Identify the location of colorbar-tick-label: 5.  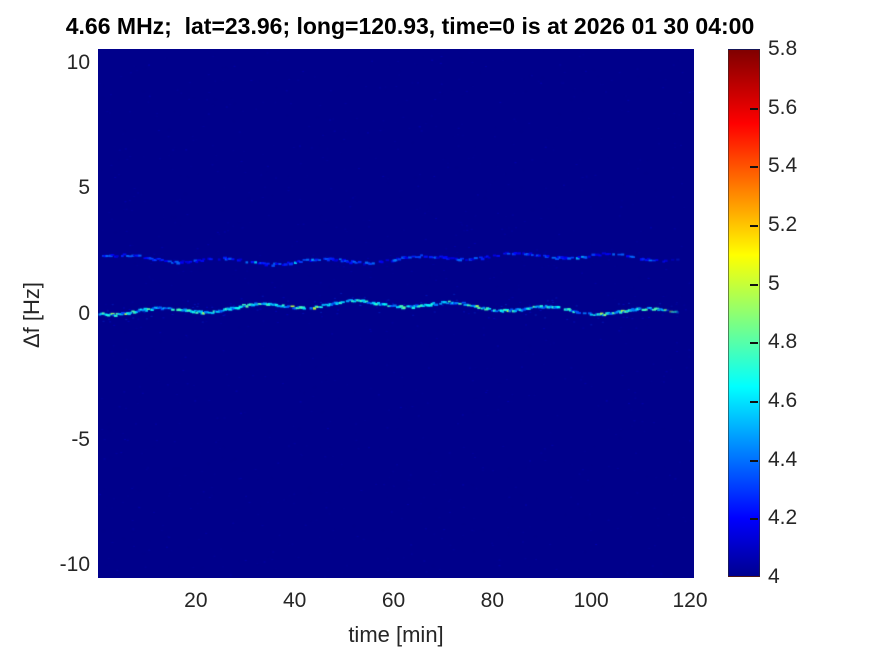
(774, 283).